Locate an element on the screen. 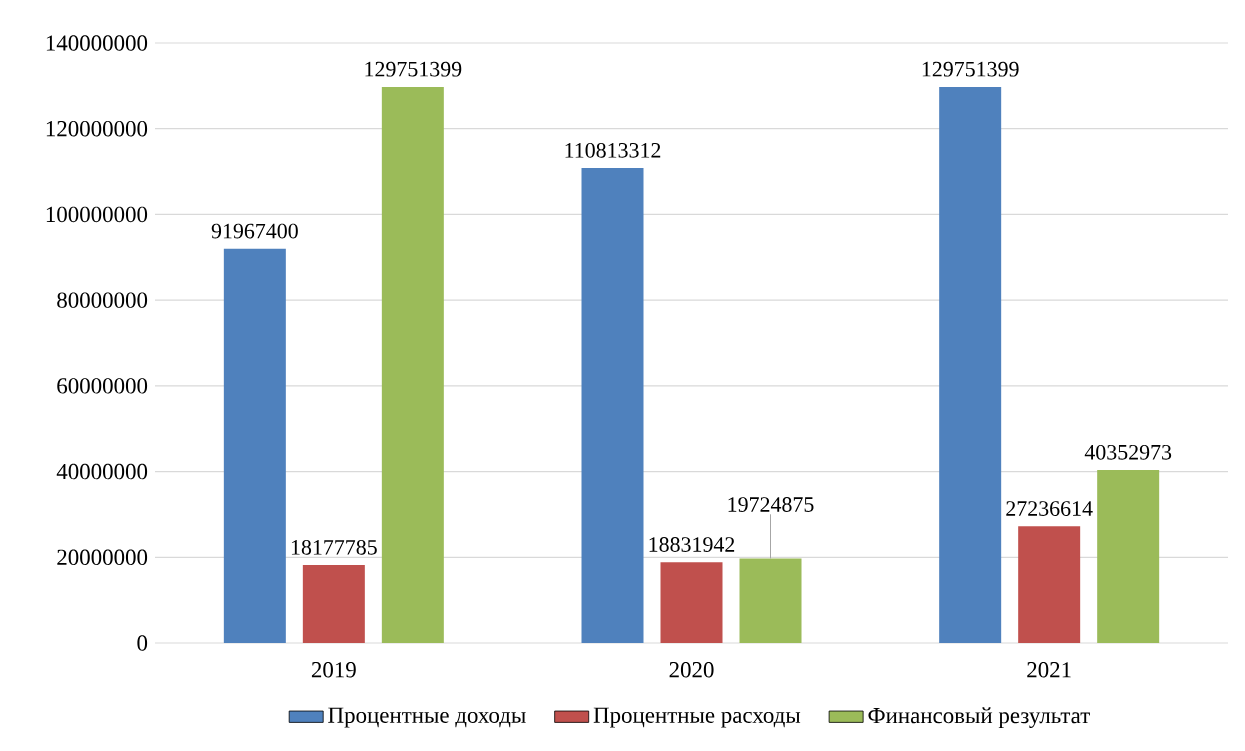 This screenshot has width=1245, height=751. y-tick-label: 40000000 is located at coordinates (102, 471).